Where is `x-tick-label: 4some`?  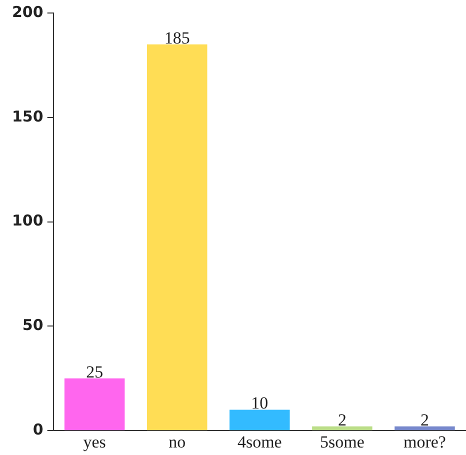 x-tick-label: 4some is located at coordinates (259, 442).